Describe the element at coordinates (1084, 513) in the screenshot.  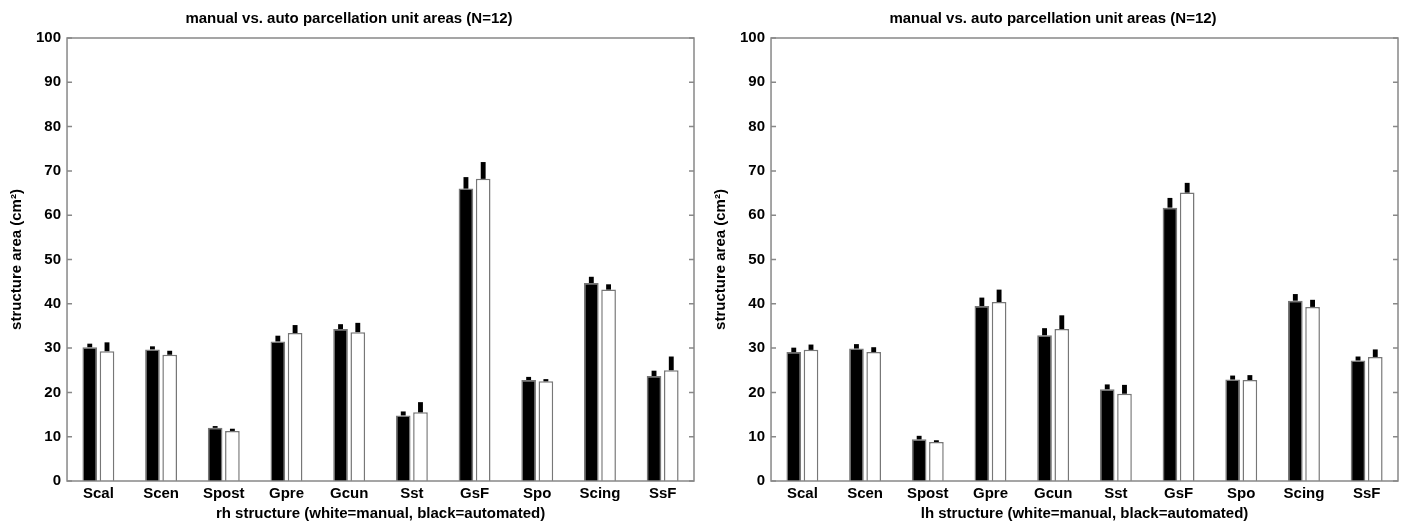
I see `x-axis-title: lh structure (white=manual, black=automated)` at that location.